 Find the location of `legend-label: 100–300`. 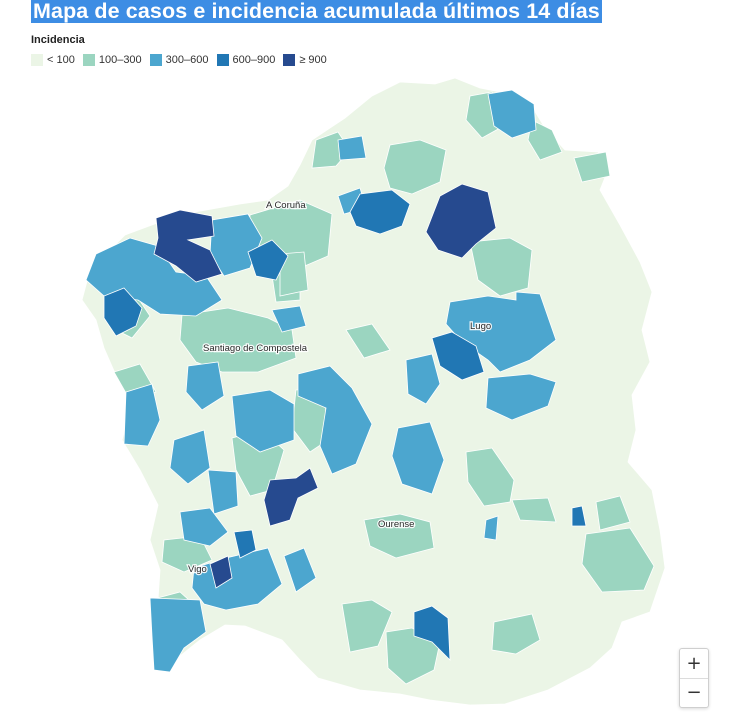

legend-label: 100–300 is located at coordinates (120, 60).